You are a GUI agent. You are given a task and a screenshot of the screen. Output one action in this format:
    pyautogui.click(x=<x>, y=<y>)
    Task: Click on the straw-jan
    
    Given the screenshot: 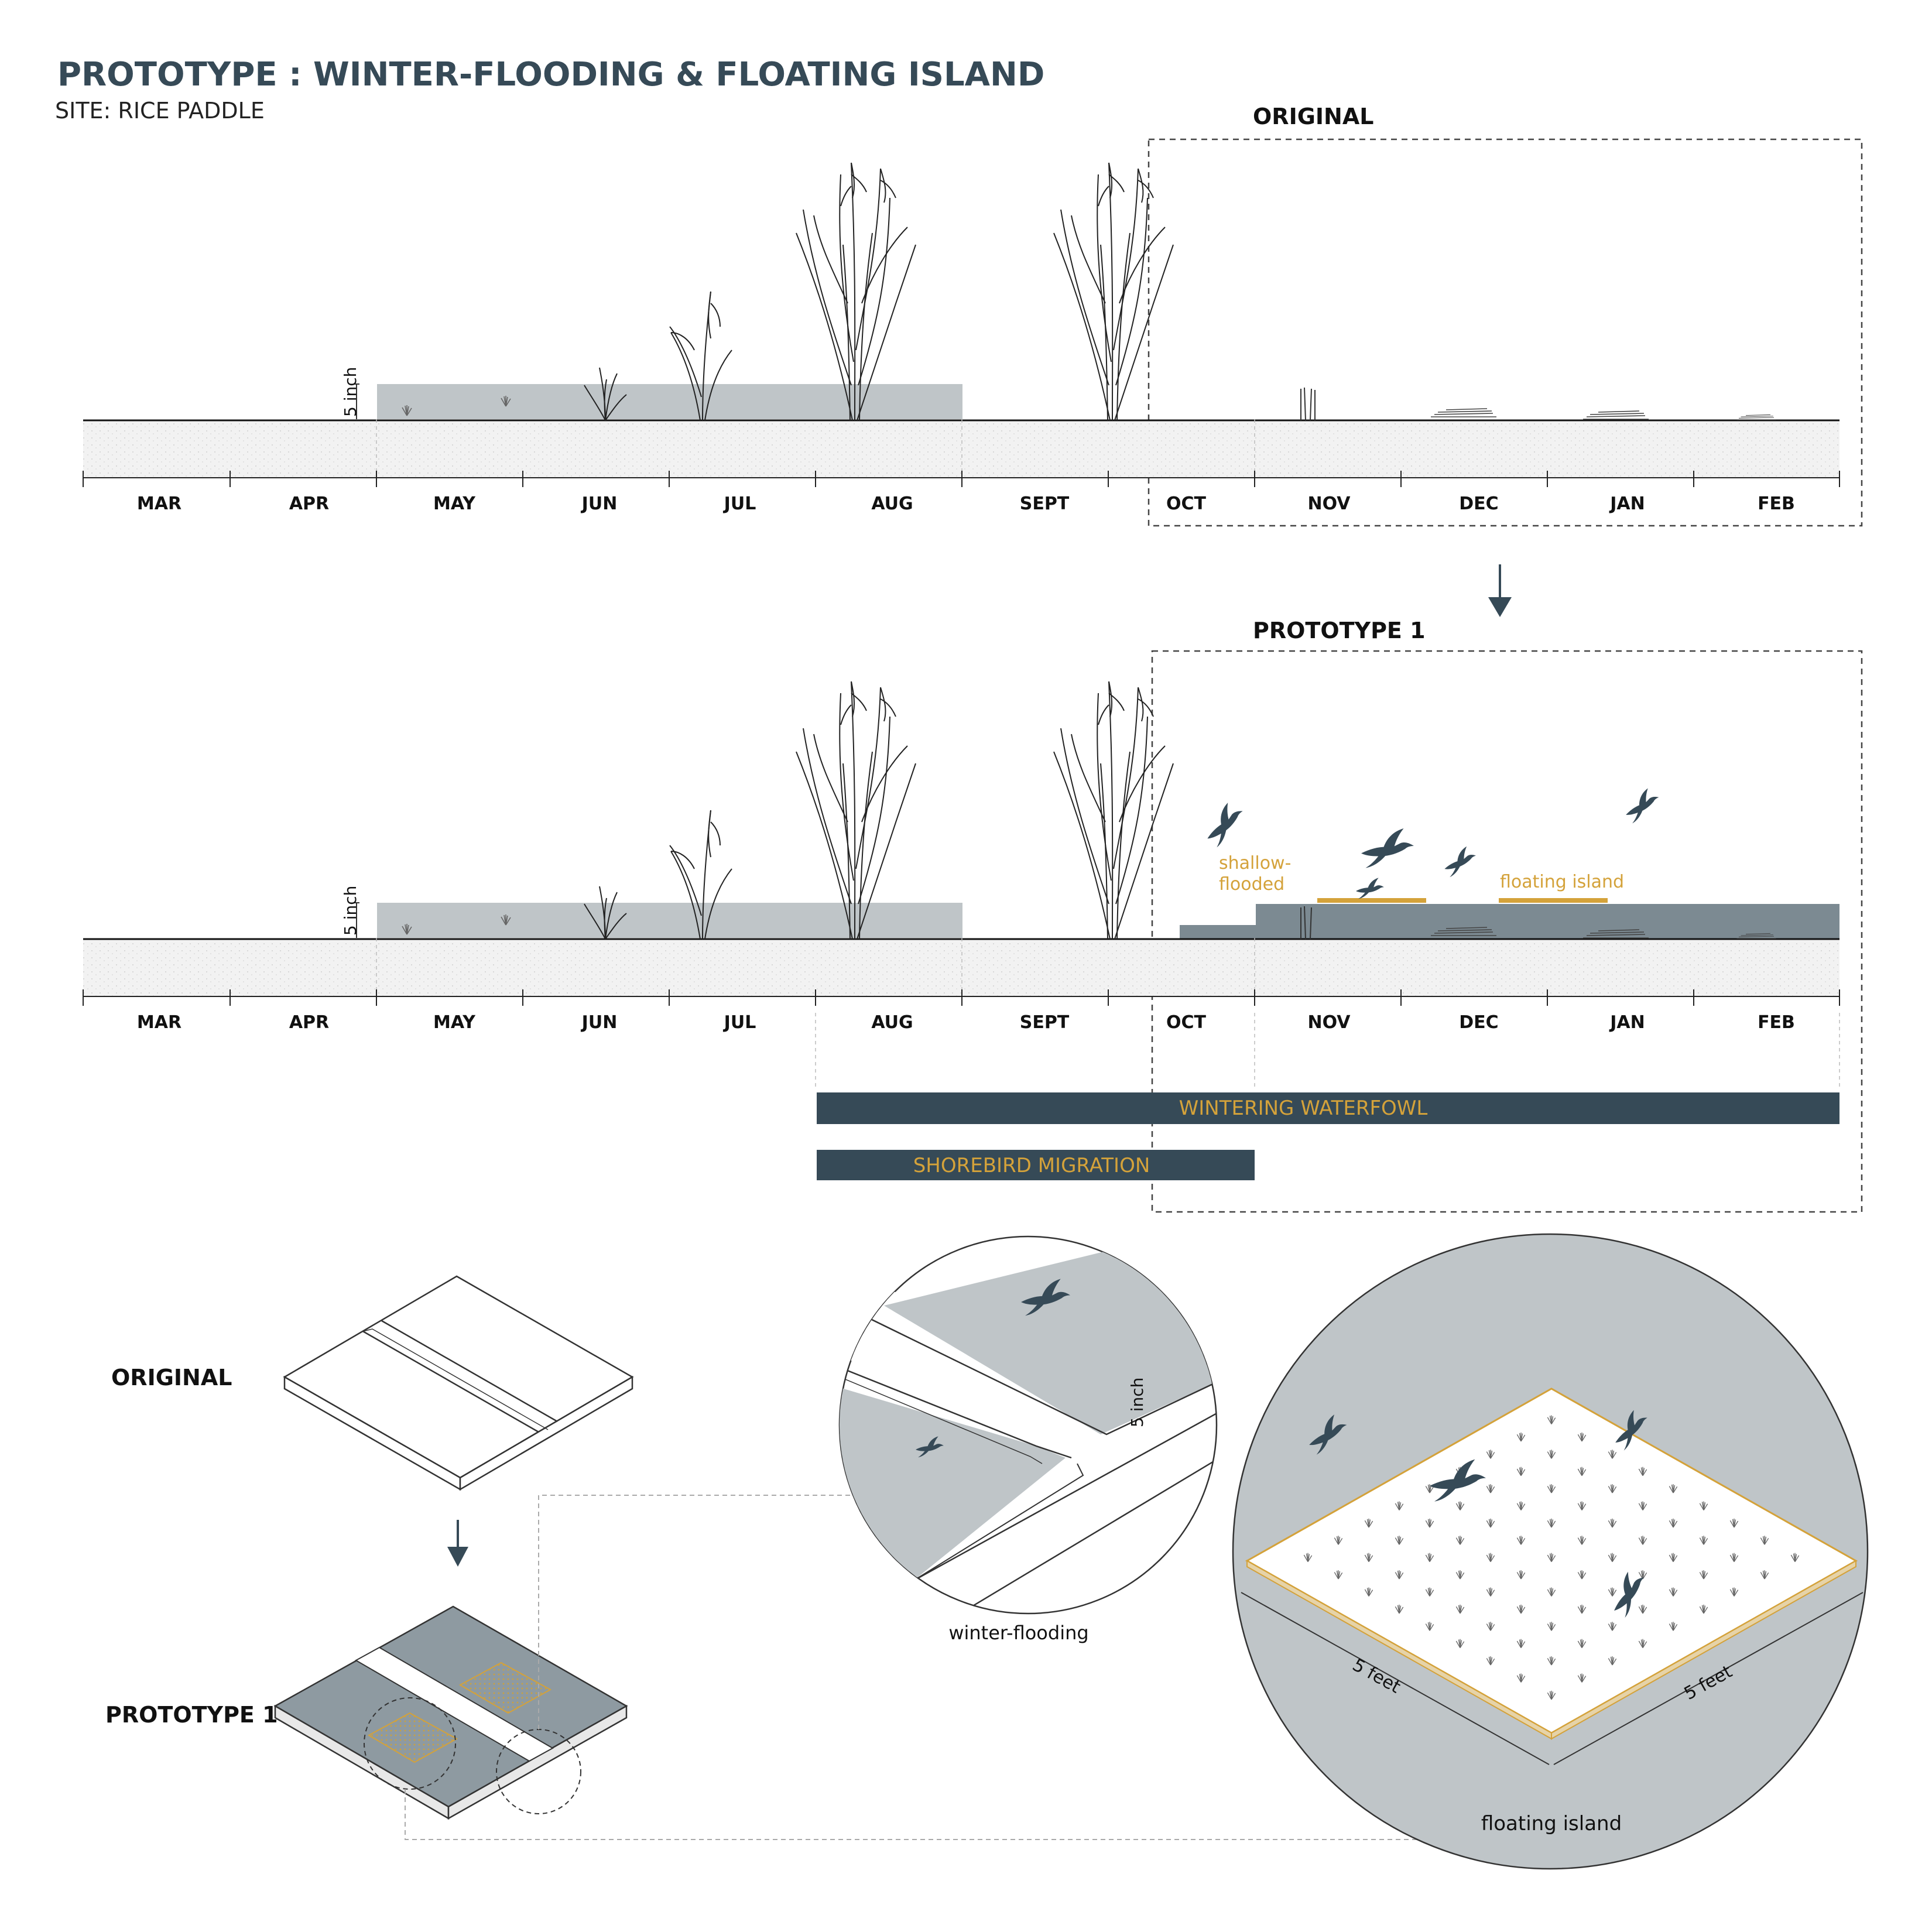 What is the action you would take?
    pyautogui.click(x=1615, y=415)
    